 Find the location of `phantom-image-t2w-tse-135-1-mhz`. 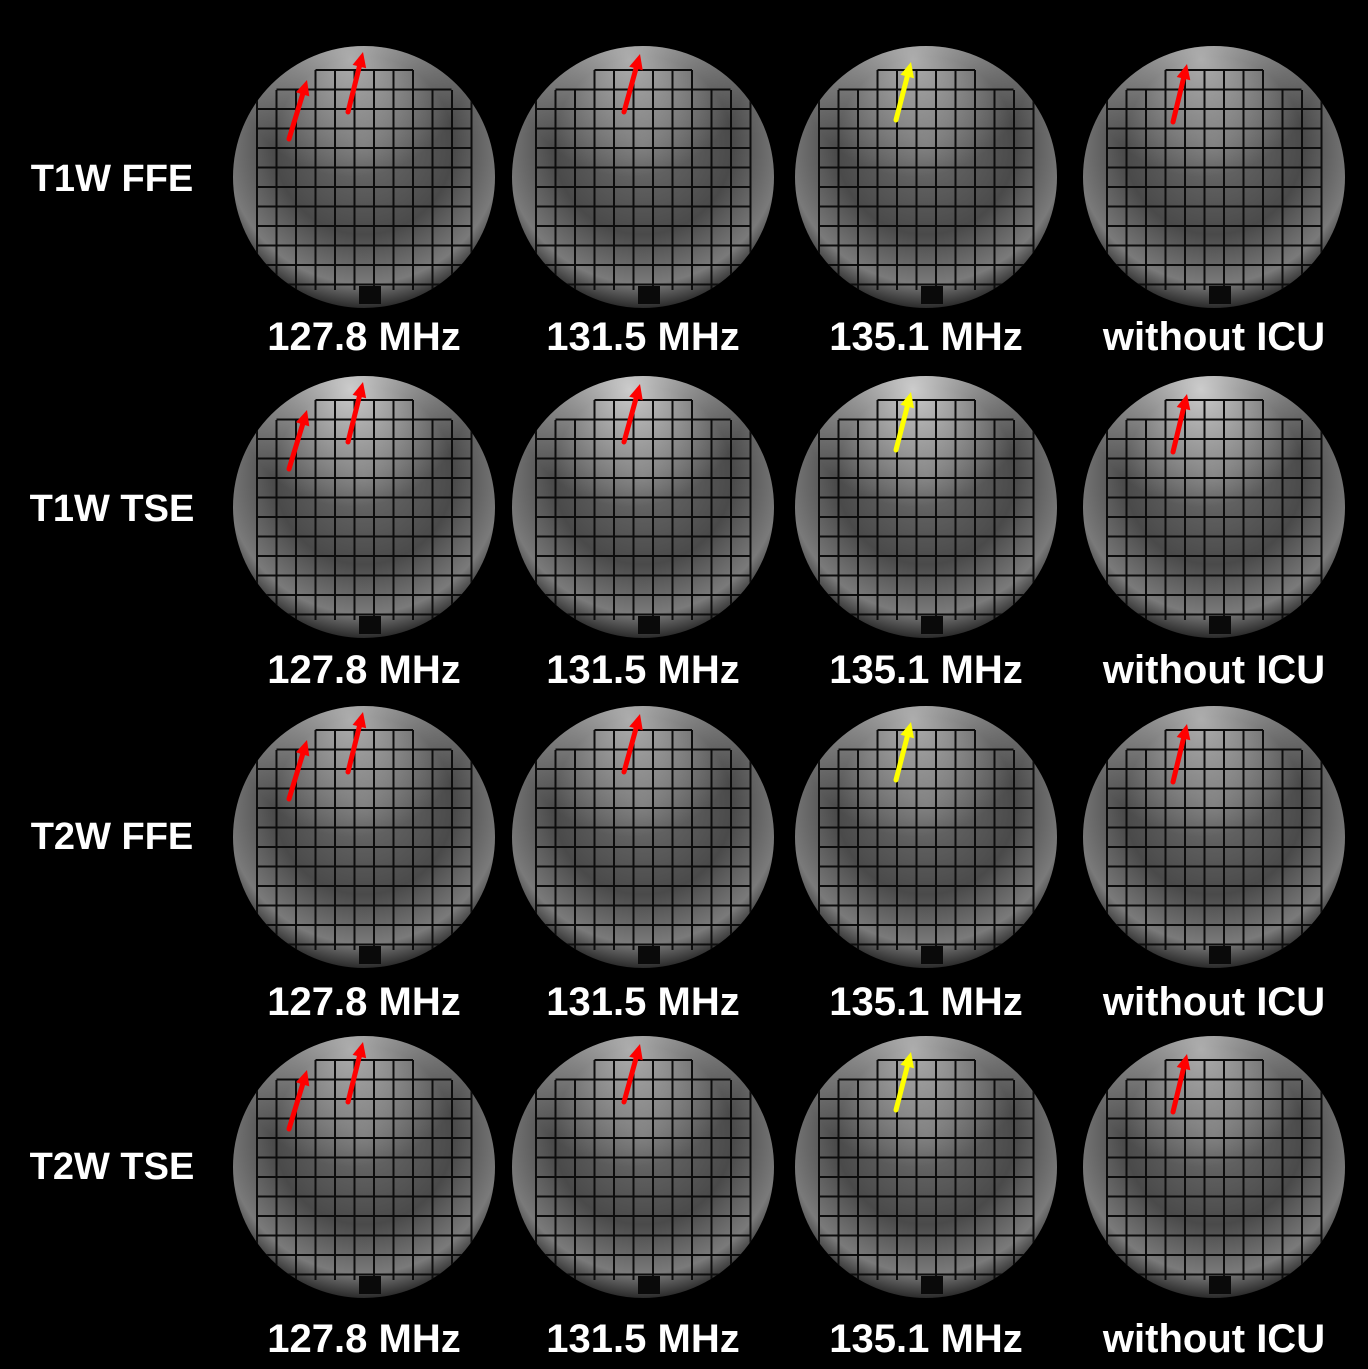

phantom-image-t2w-tse-135-1-mhz is located at coordinates (926, 1167).